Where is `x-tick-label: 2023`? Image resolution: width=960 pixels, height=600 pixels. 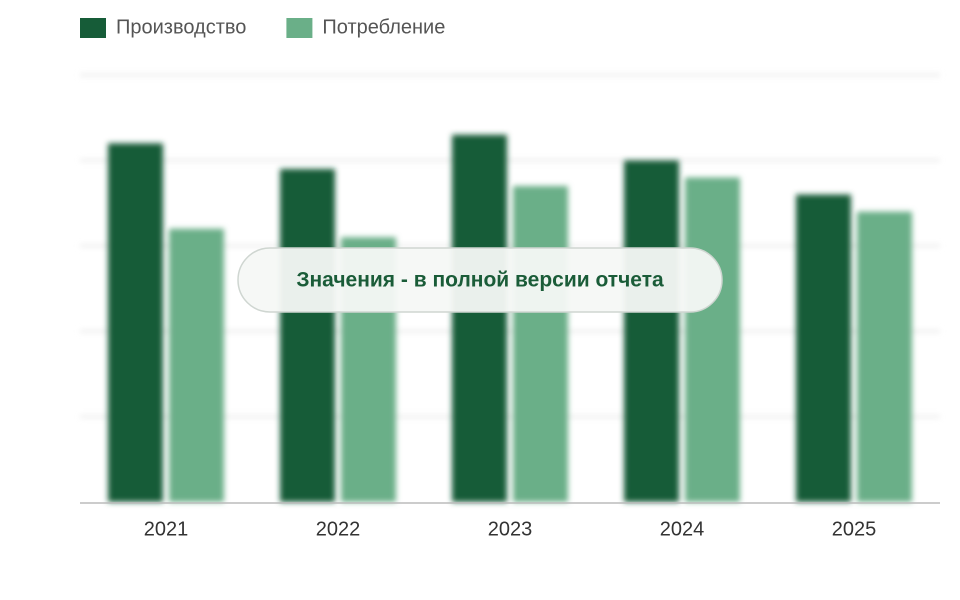 x-tick-label: 2023 is located at coordinates (510, 529).